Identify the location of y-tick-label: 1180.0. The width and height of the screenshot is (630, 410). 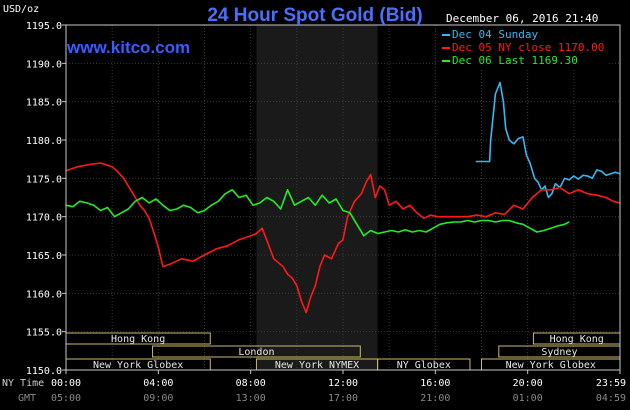
(44, 141).